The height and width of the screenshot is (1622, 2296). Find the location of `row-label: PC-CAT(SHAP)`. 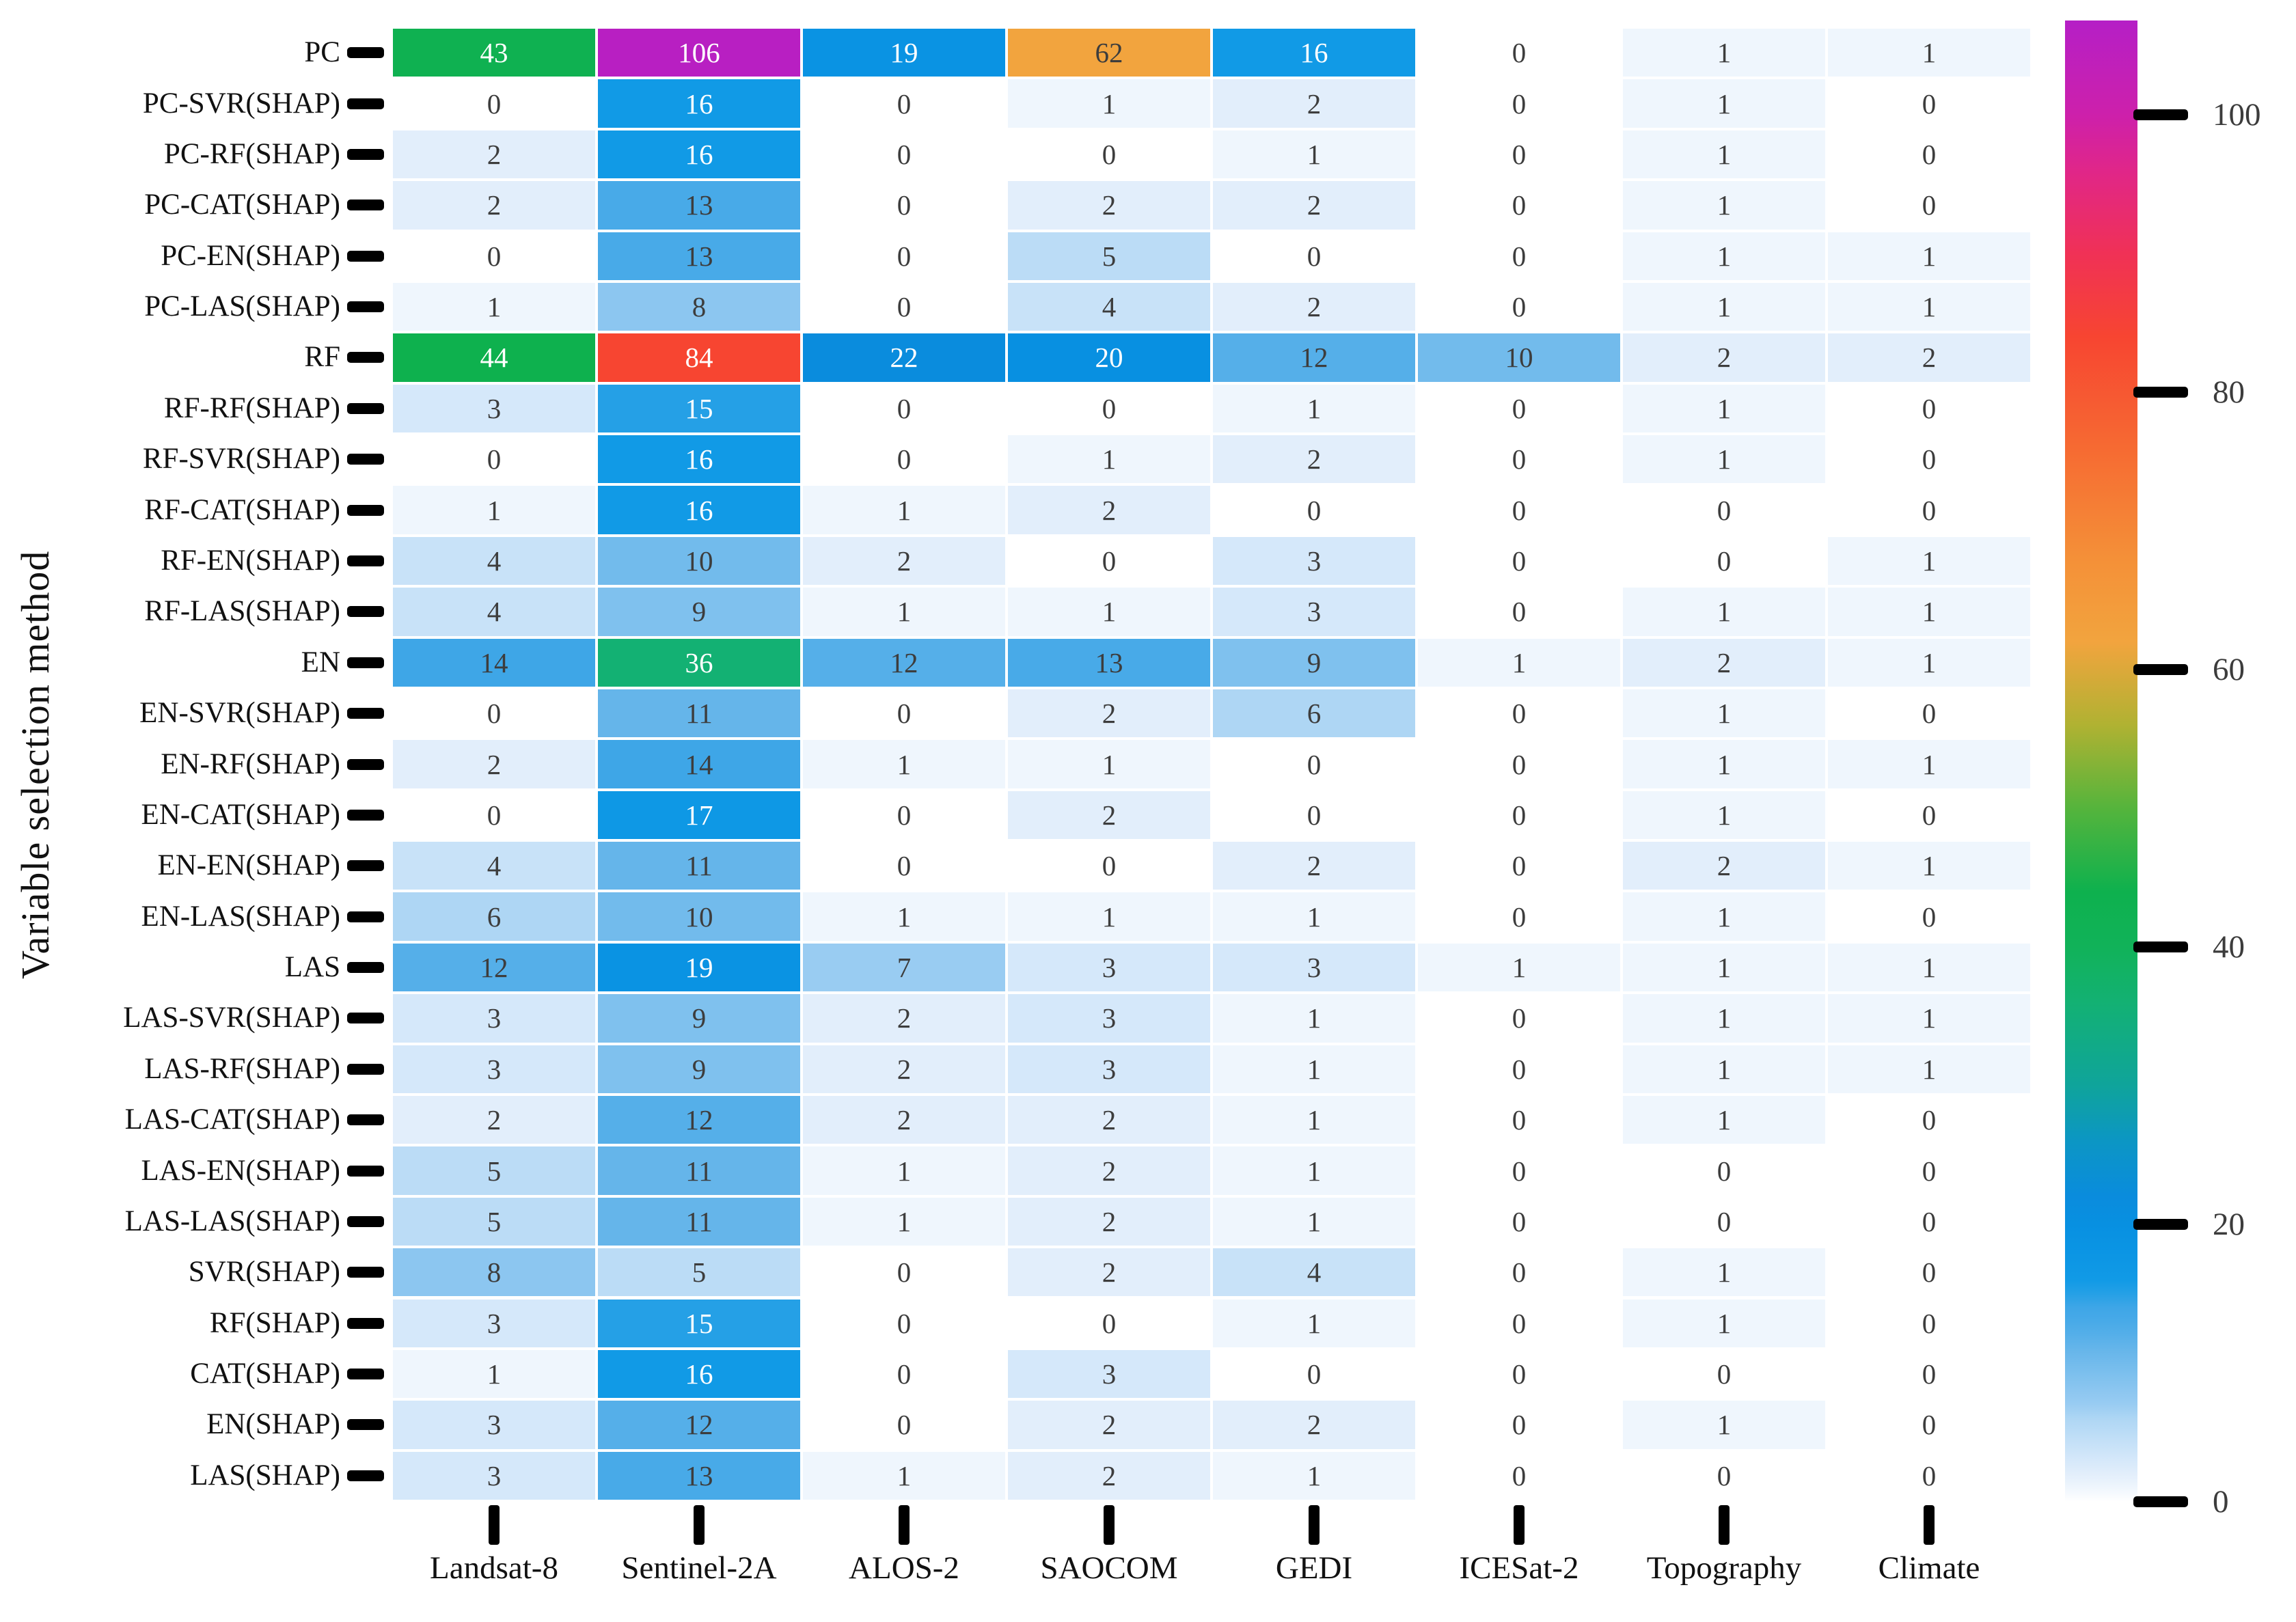

row-label: PC-CAT(SHAP) is located at coordinates (242, 205).